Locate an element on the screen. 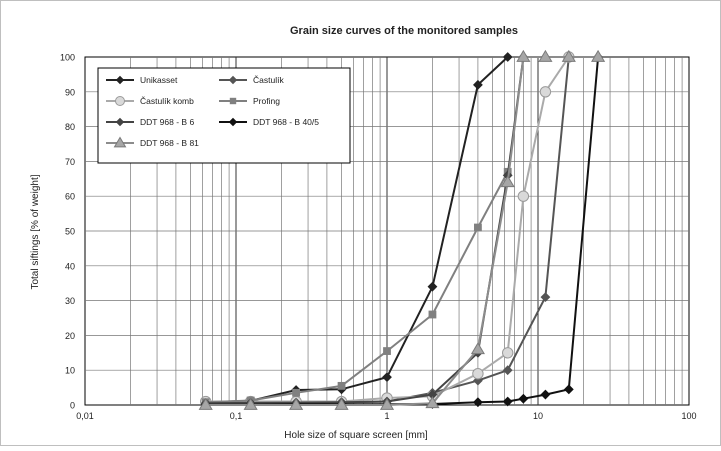  x-tick-label: 100 is located at coordinates (688, 416).